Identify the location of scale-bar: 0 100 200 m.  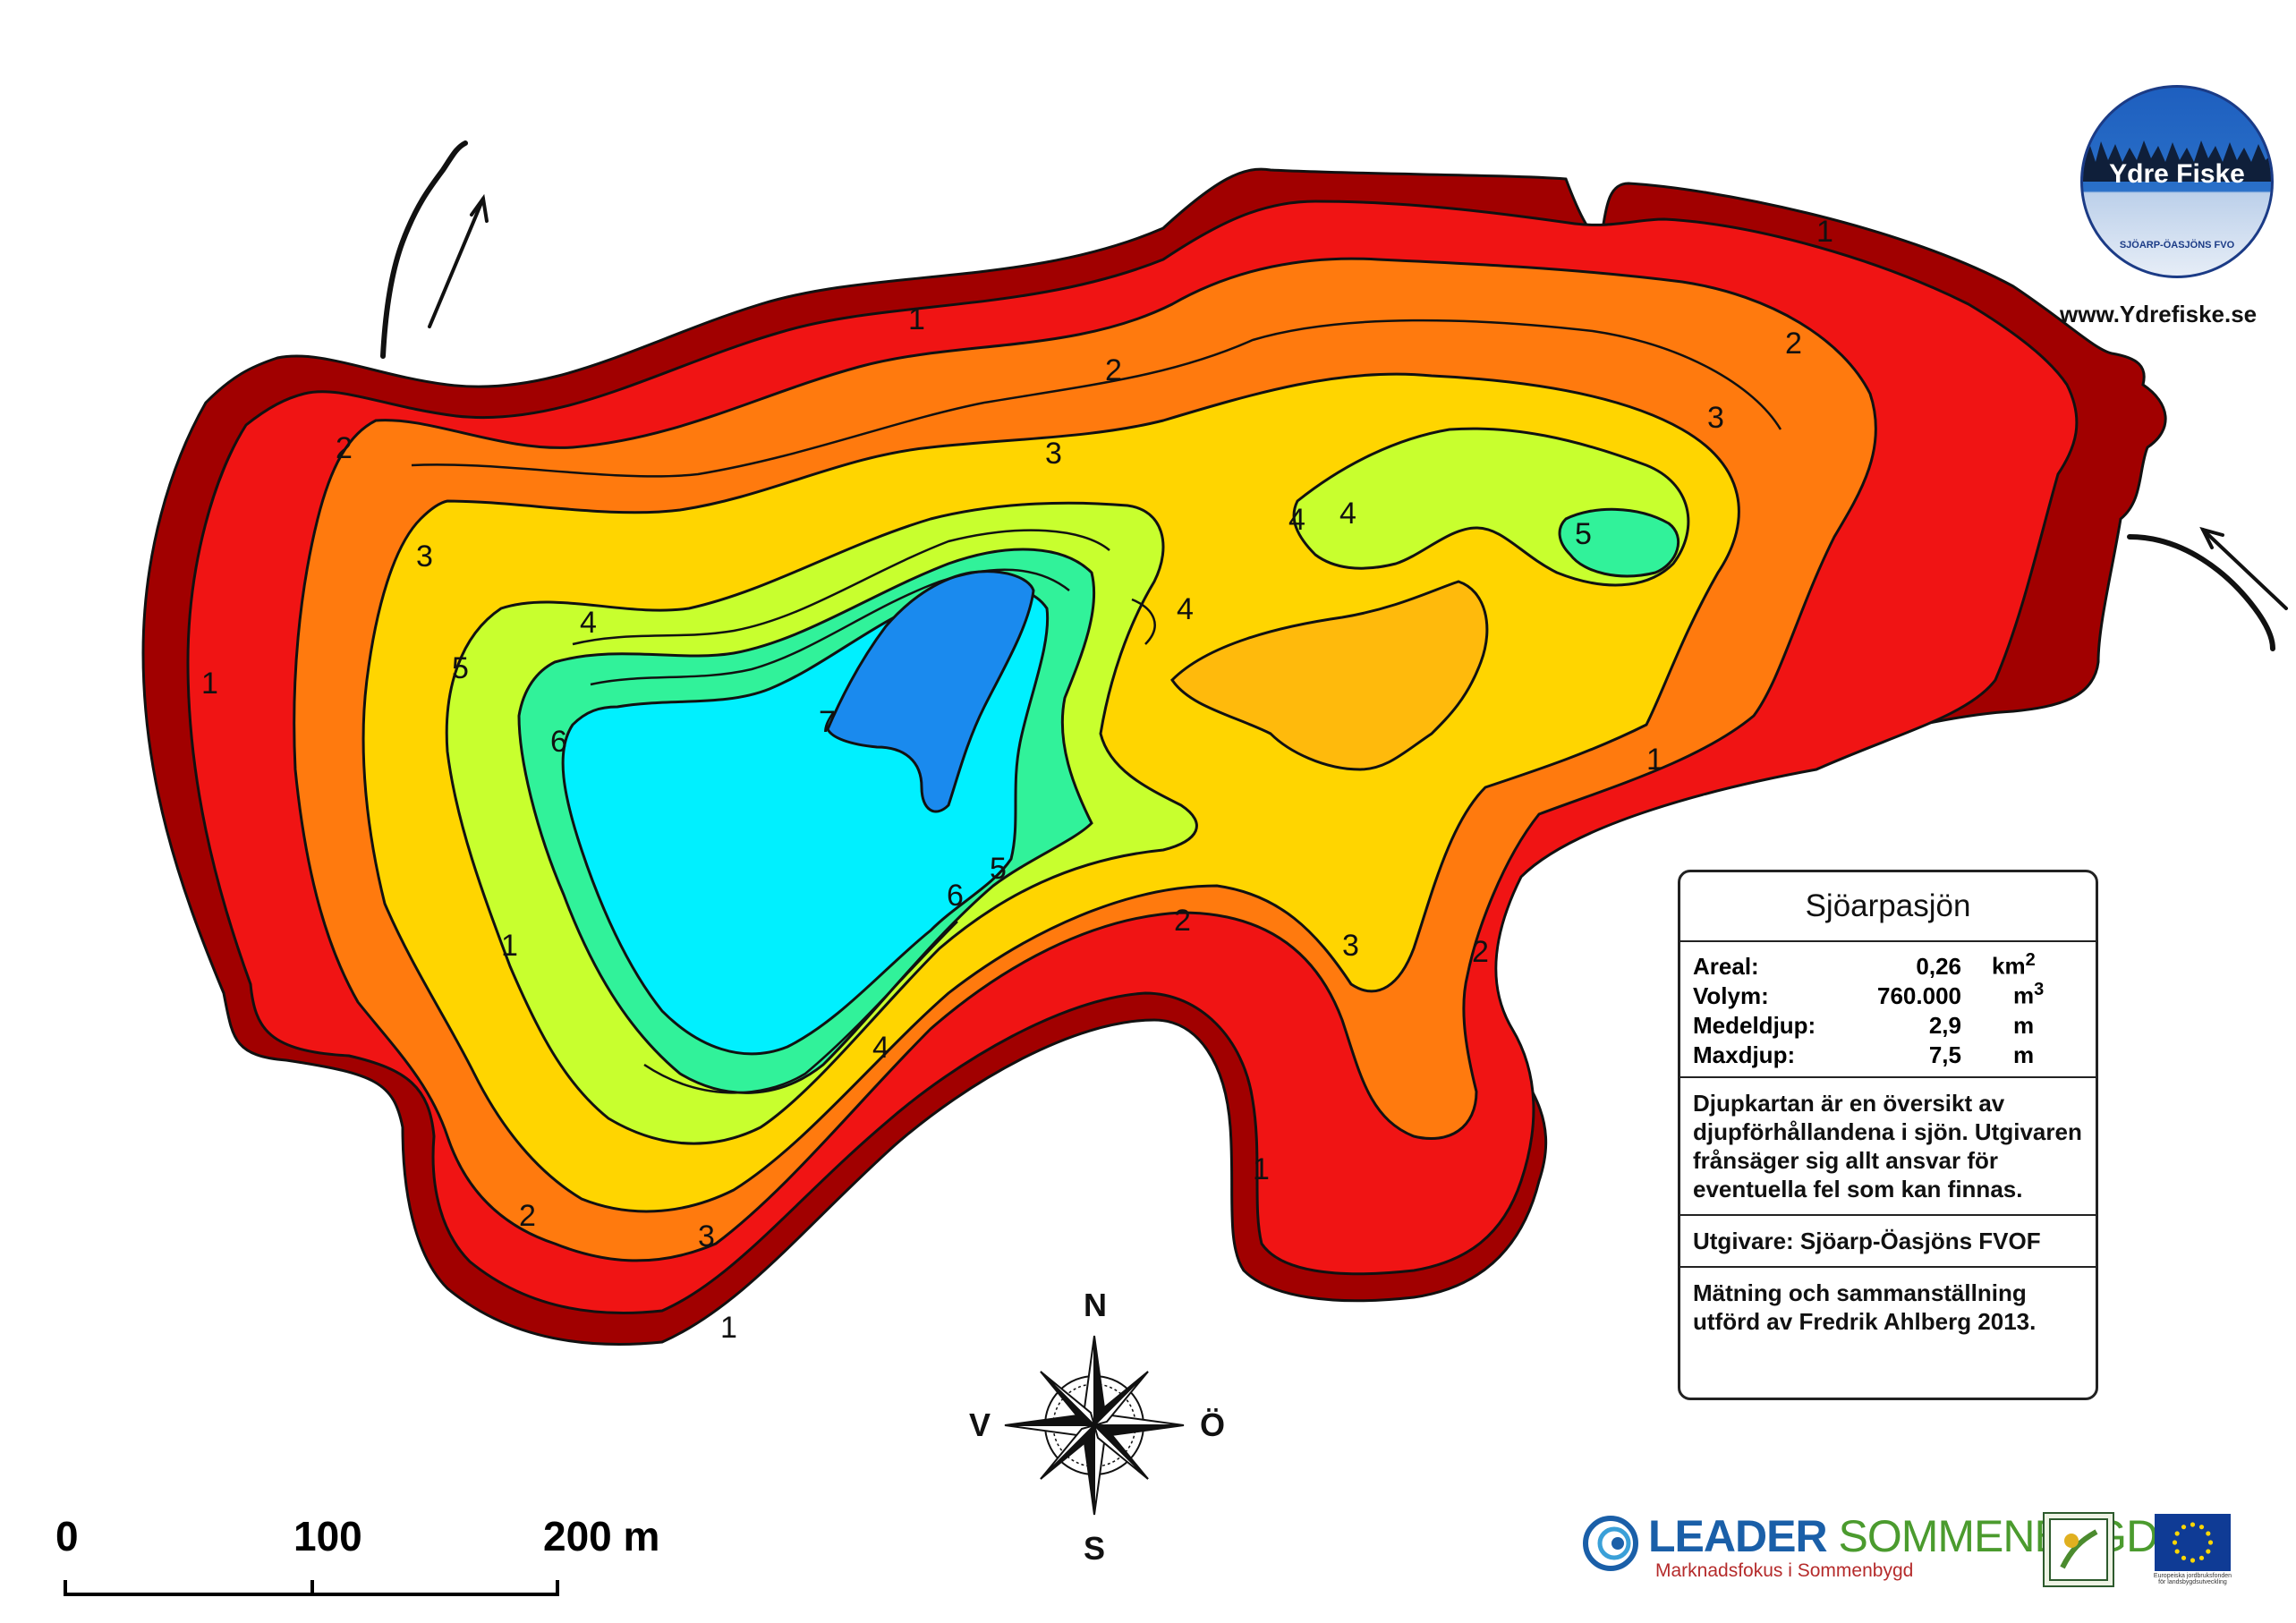
(357, 1555).